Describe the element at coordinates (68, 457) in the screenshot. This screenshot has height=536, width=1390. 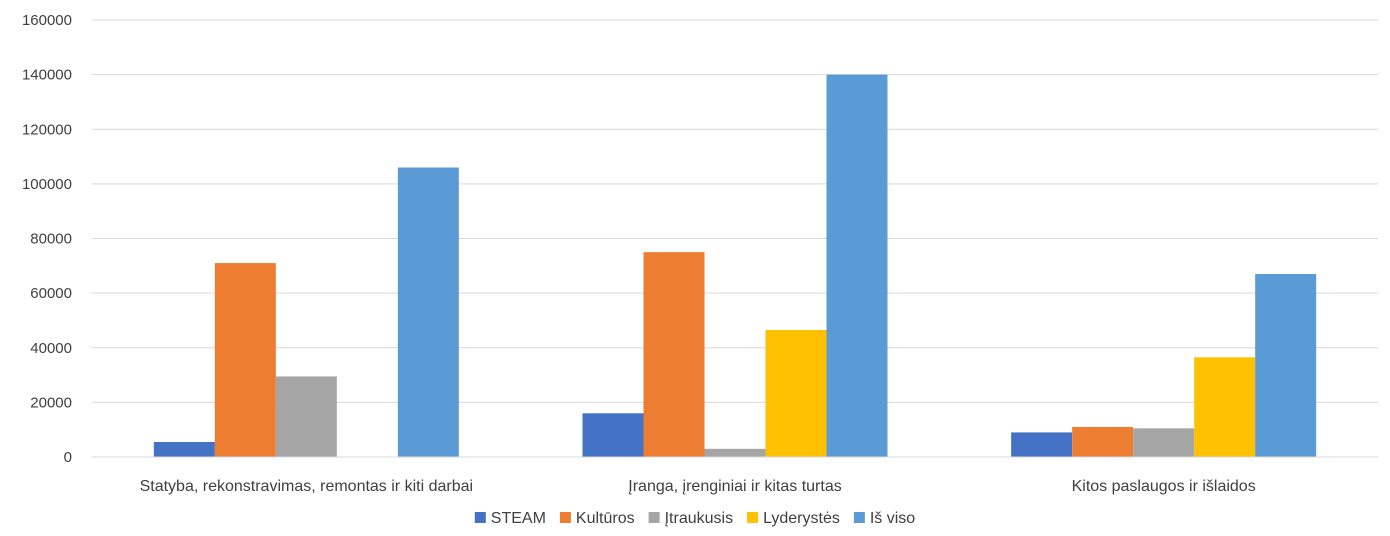
I see `y-tick-label: 0` at that location.